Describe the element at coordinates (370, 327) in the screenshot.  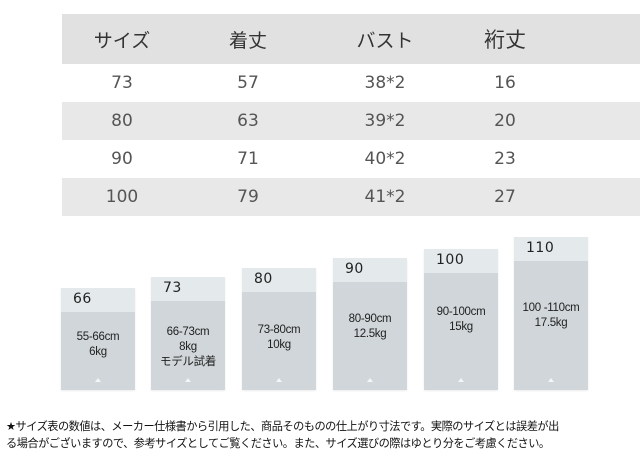
I see `bar-info: 80-90cm 12.5kg` at that location.